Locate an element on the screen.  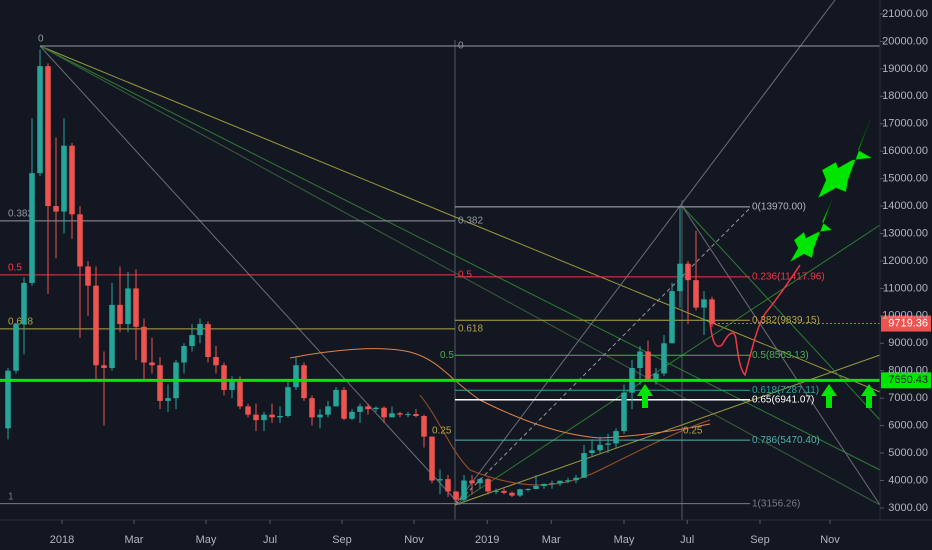
y-tick-label: 7000.00 is located at coordinates (908, 398).